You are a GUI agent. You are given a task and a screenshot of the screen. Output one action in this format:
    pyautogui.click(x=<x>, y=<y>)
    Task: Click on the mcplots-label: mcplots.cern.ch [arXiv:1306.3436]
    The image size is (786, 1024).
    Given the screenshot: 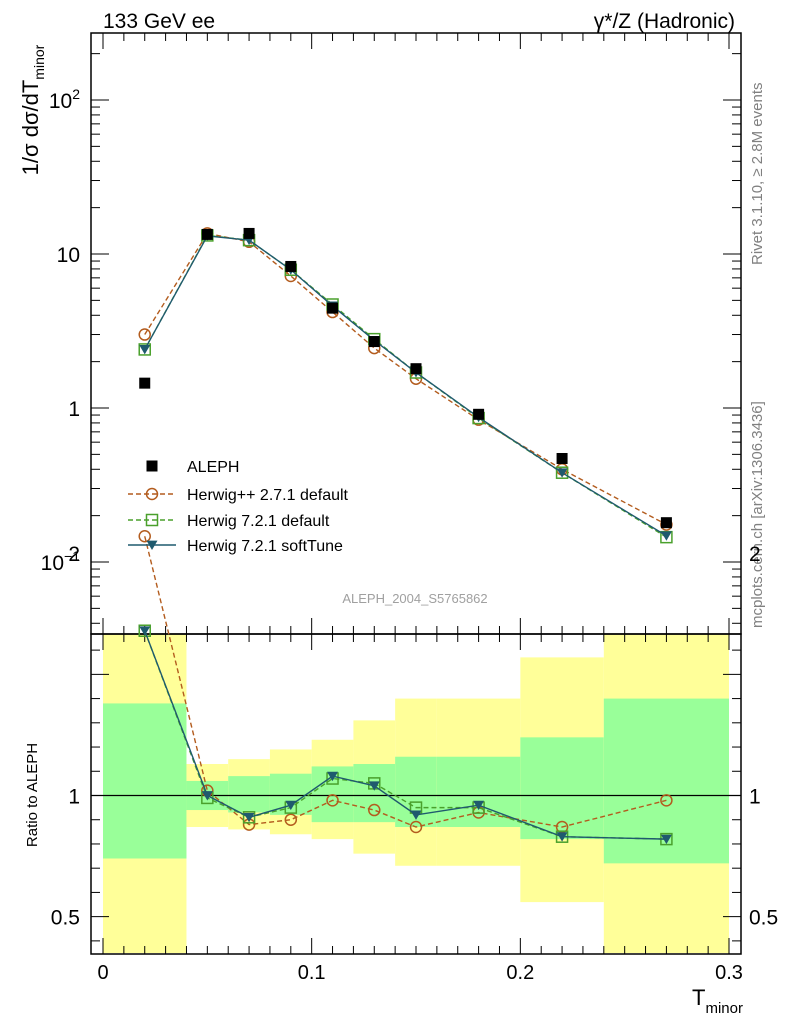 What is the action you would take?
    pyautogui.click(x=757, y=514)
    